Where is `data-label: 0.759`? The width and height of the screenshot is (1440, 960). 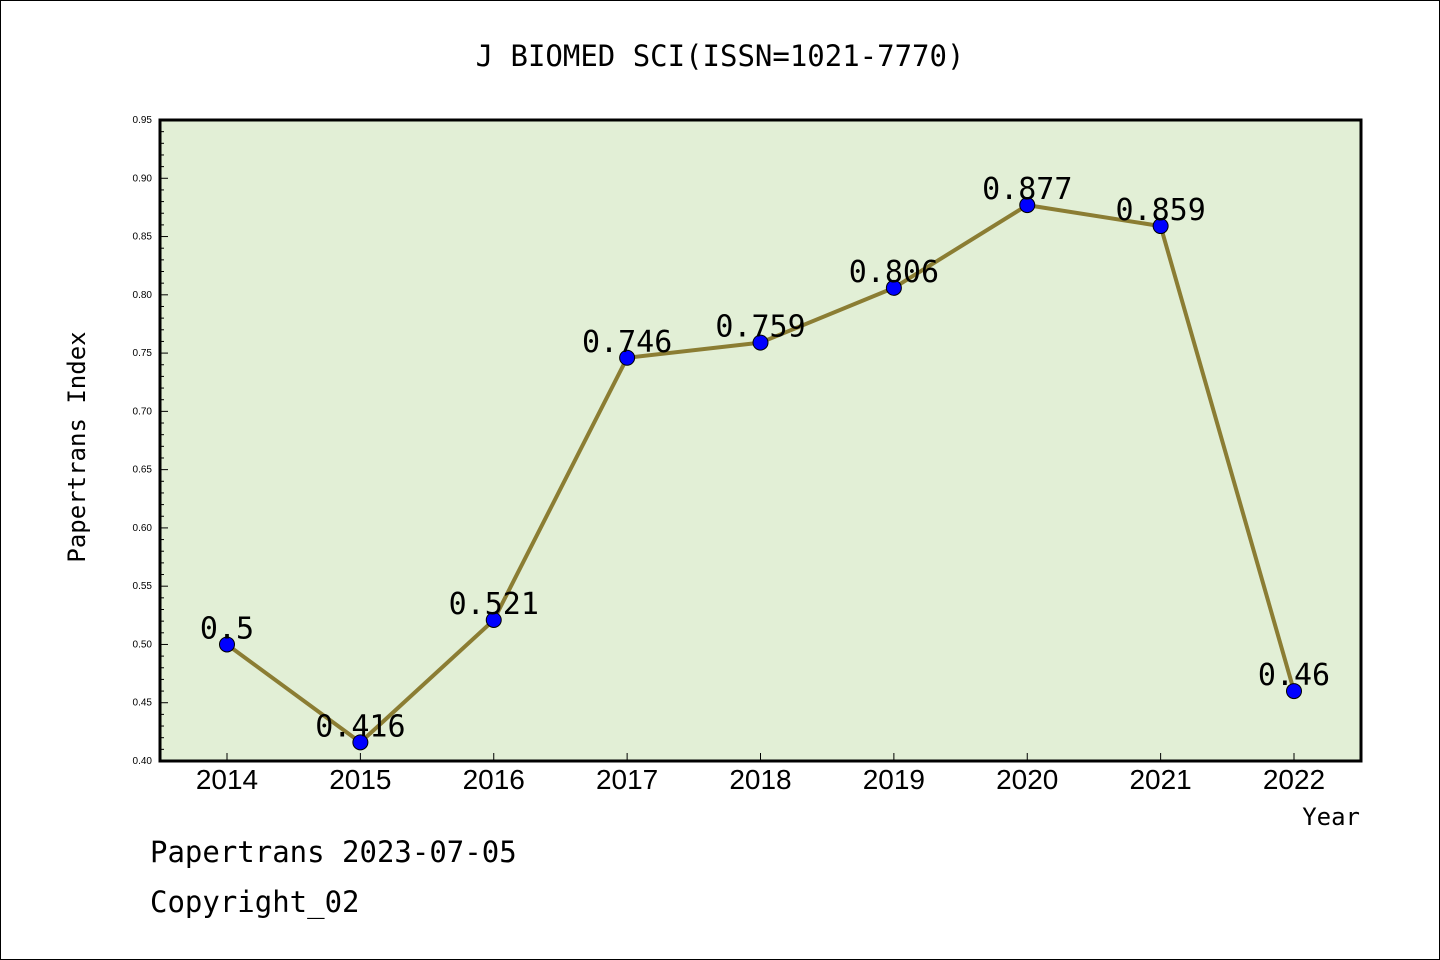 data-label: 0.759 is located at coordinates (760, 327).